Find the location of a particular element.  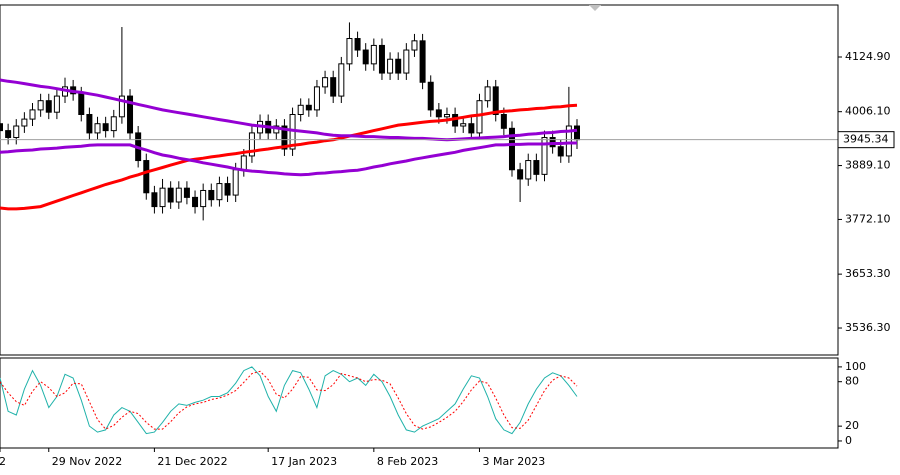

y-tick-label: 4006.10 is located at coordinates (868, 111).